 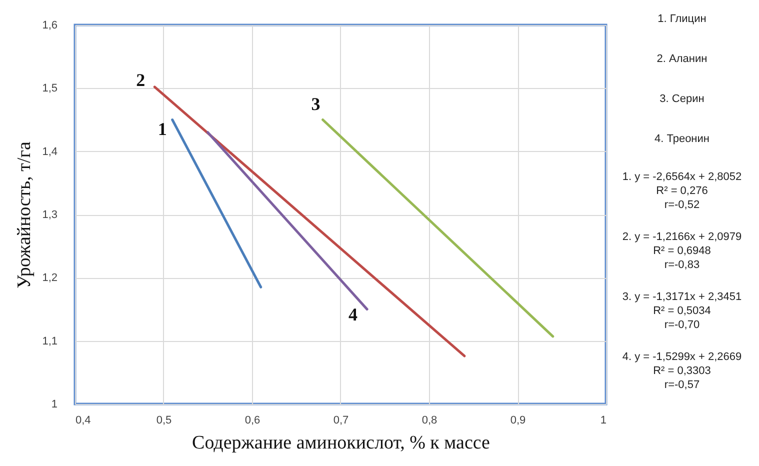 What do you see at coordinates (252, 420) in the screenshot?
I see `x-tick-label: 0,6` at bounding box center [252, 420].